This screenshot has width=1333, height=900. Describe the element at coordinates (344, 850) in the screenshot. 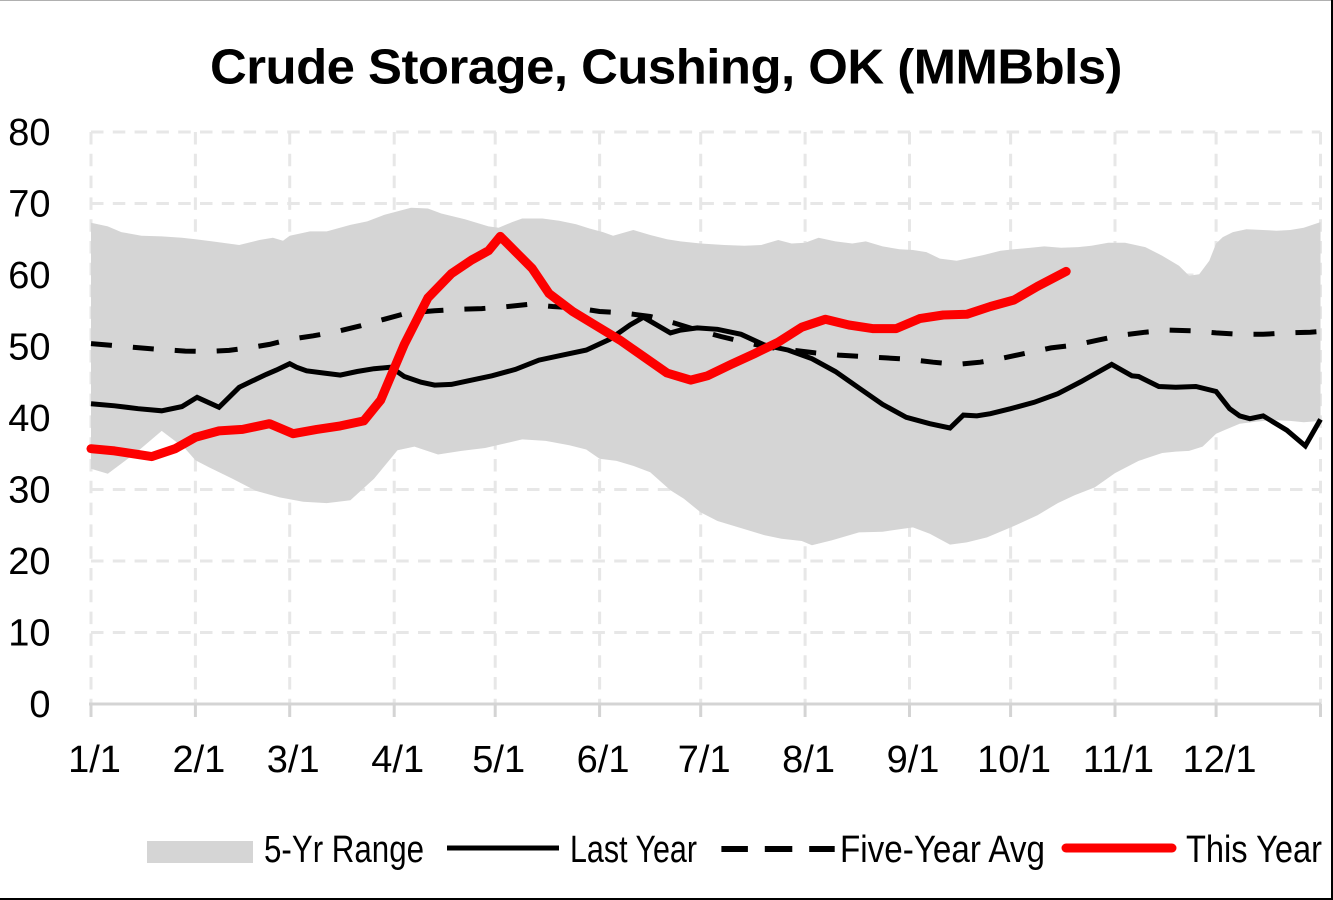

I see `svg-text: 5-Yr Range` at that location.